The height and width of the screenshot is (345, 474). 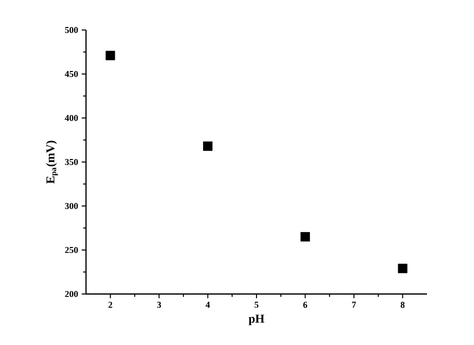 What do you see at coordinates (256, 305) in the screenshot?
I see `x-tick-label: 5` at bounding box center [256, 305].